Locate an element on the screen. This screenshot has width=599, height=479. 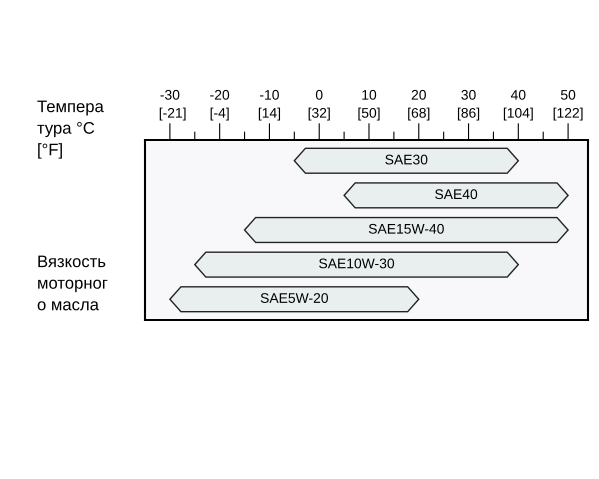
y-tick-label: SAE40 is located at coordinates (456, 194).